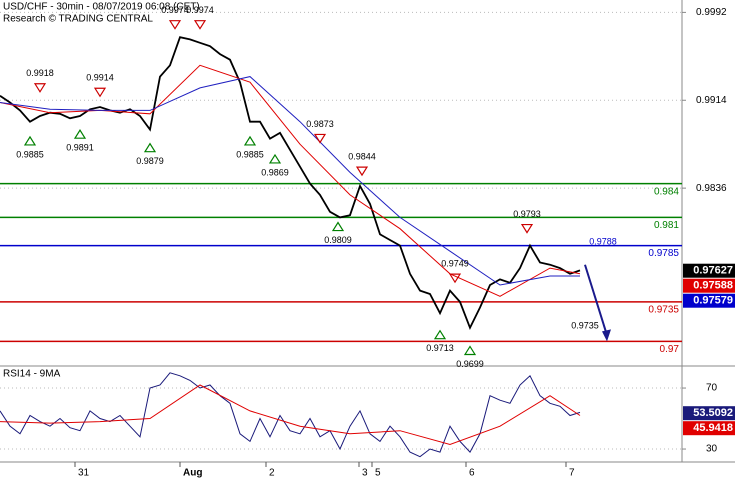 This screenshot has height=480, width=735. What do you see at coordinates (192, 473) in the screenshot?
I see `x-tick-label: Aug` at bounding box center [192, 473].